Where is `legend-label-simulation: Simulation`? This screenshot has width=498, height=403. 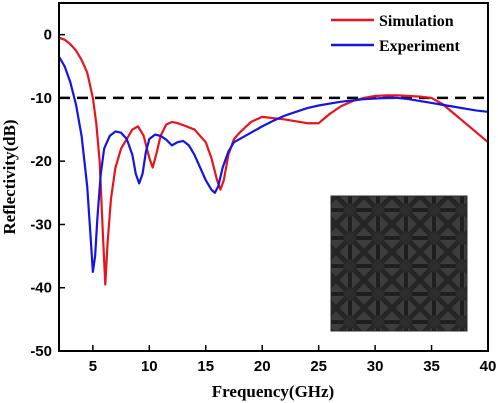 legend-label-simulation: Simulation is located at coordinates (416, 21).